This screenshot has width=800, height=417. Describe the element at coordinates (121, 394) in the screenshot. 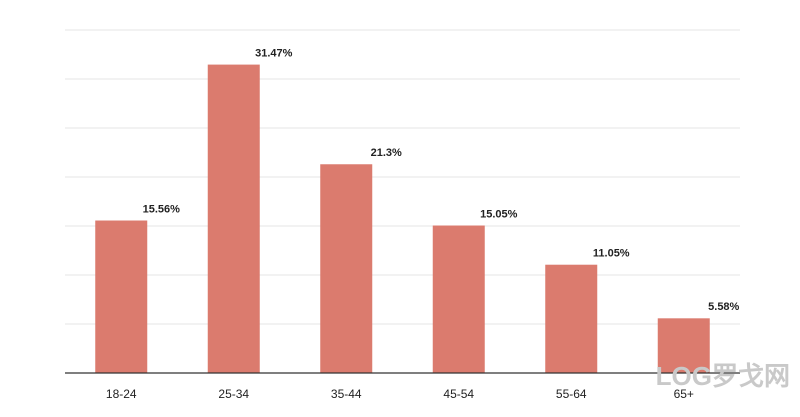

I see `x-tick-label: 18-24` at that location.